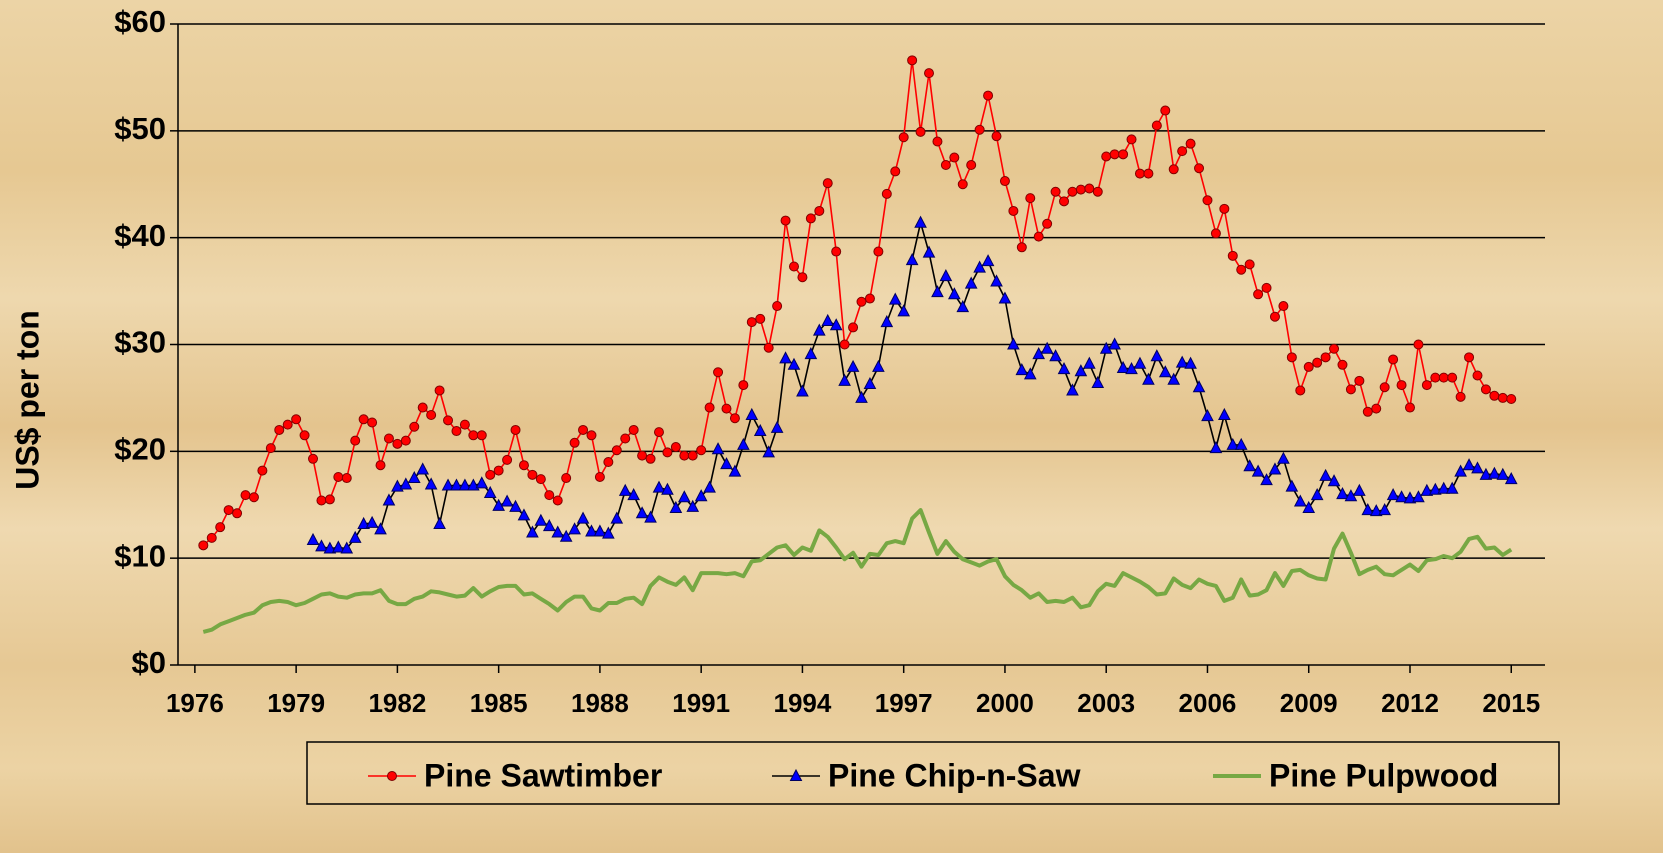  Describe the element at coordinates (904, 703) in the screenshot. I see `x-tick-label: 1997` at that location.